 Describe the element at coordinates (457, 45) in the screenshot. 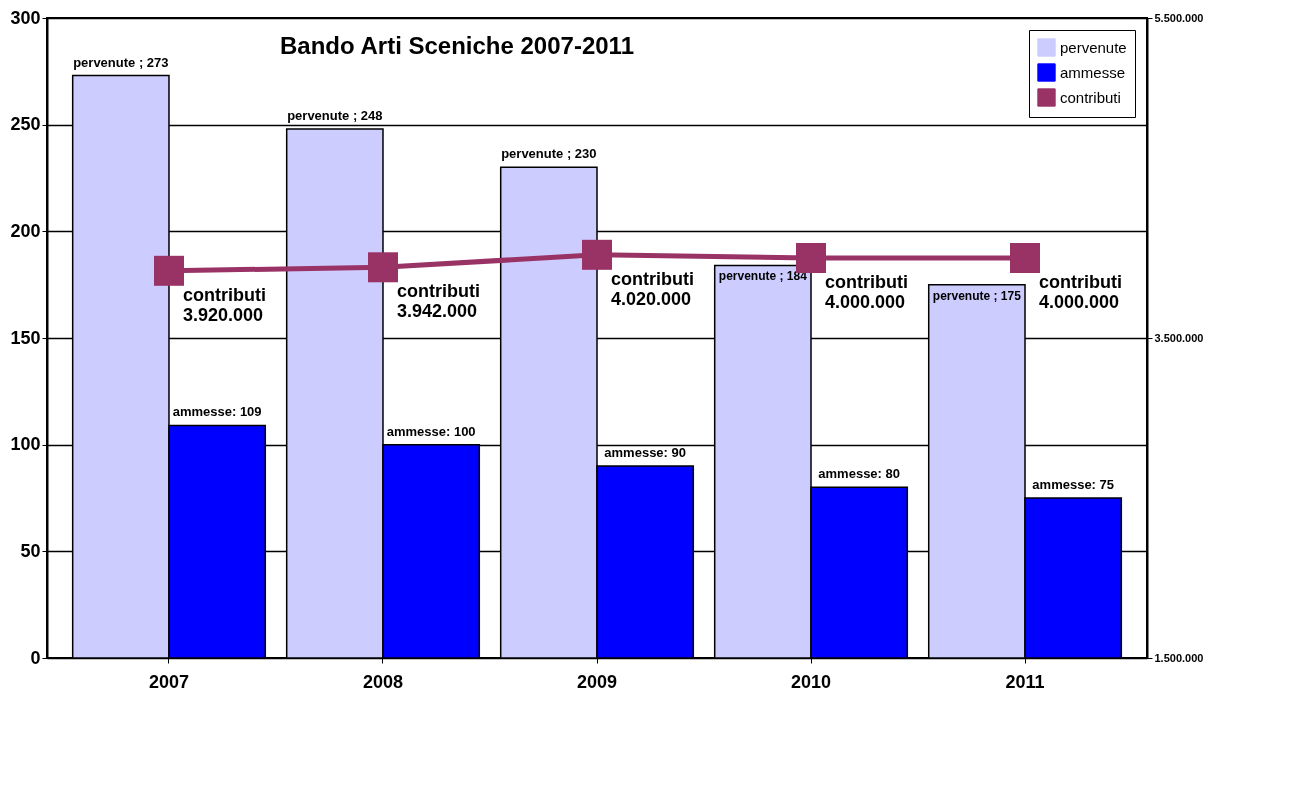

I see `text: Bando Arti Sceniche 2007-2011` at that location.